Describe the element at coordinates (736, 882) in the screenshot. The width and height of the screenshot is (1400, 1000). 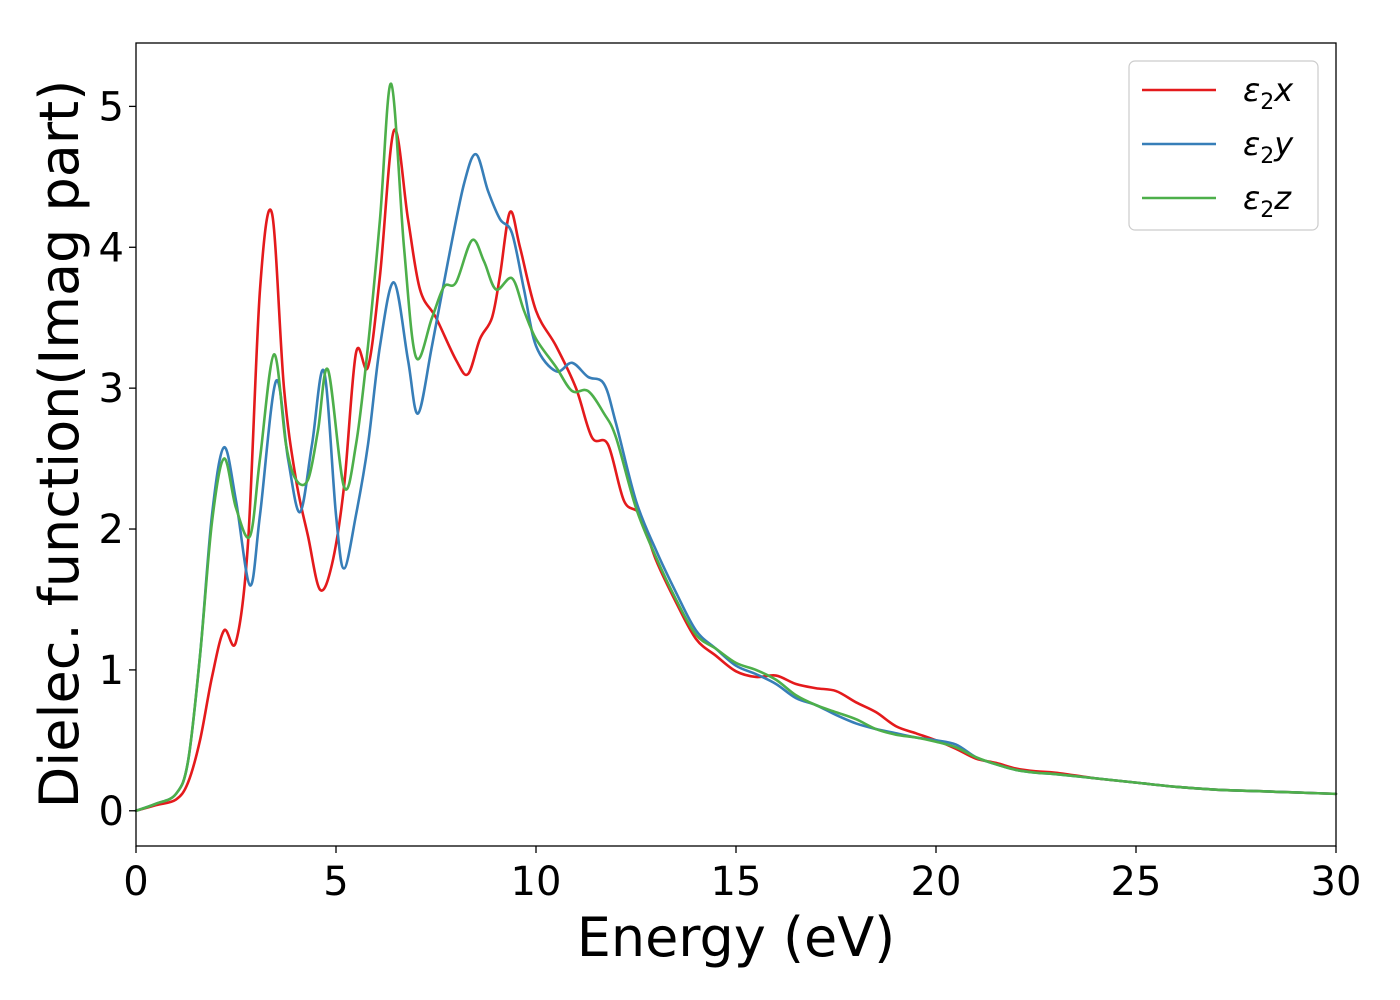
I see `x-tick-label: 15` at that location.